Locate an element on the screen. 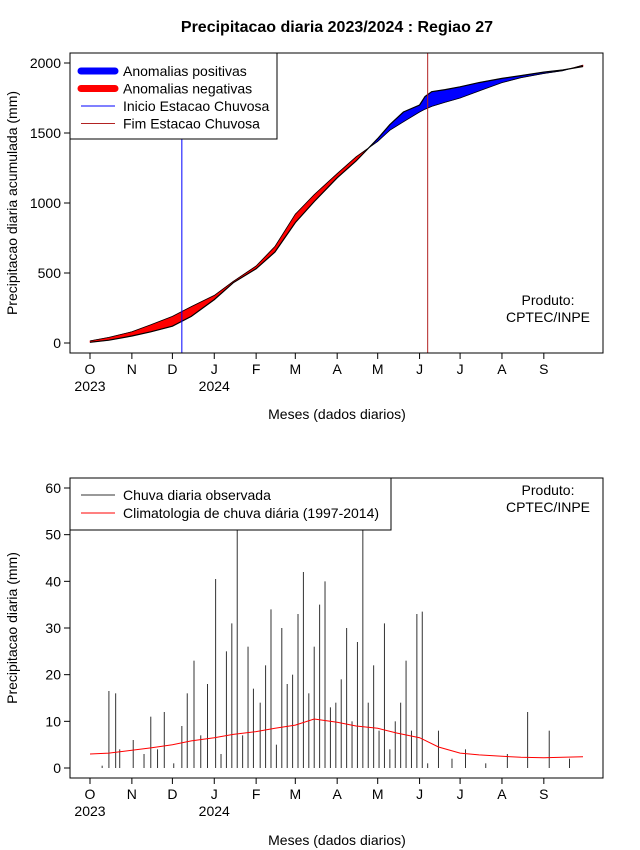 The image size is (640, 850). cumulative-legend-box is located at coordinates (173, 96).